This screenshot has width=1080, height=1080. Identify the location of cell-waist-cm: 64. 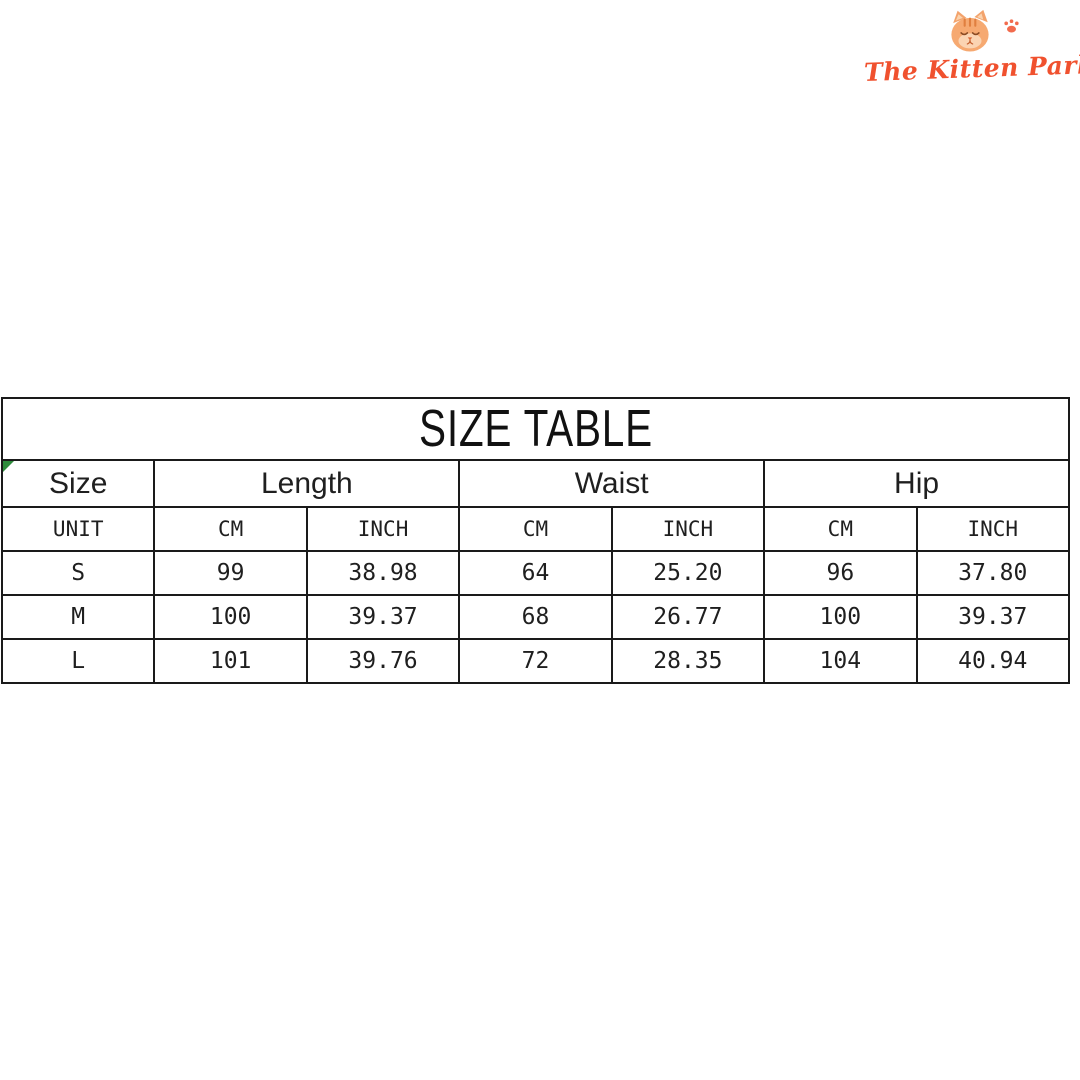
(535, 573).